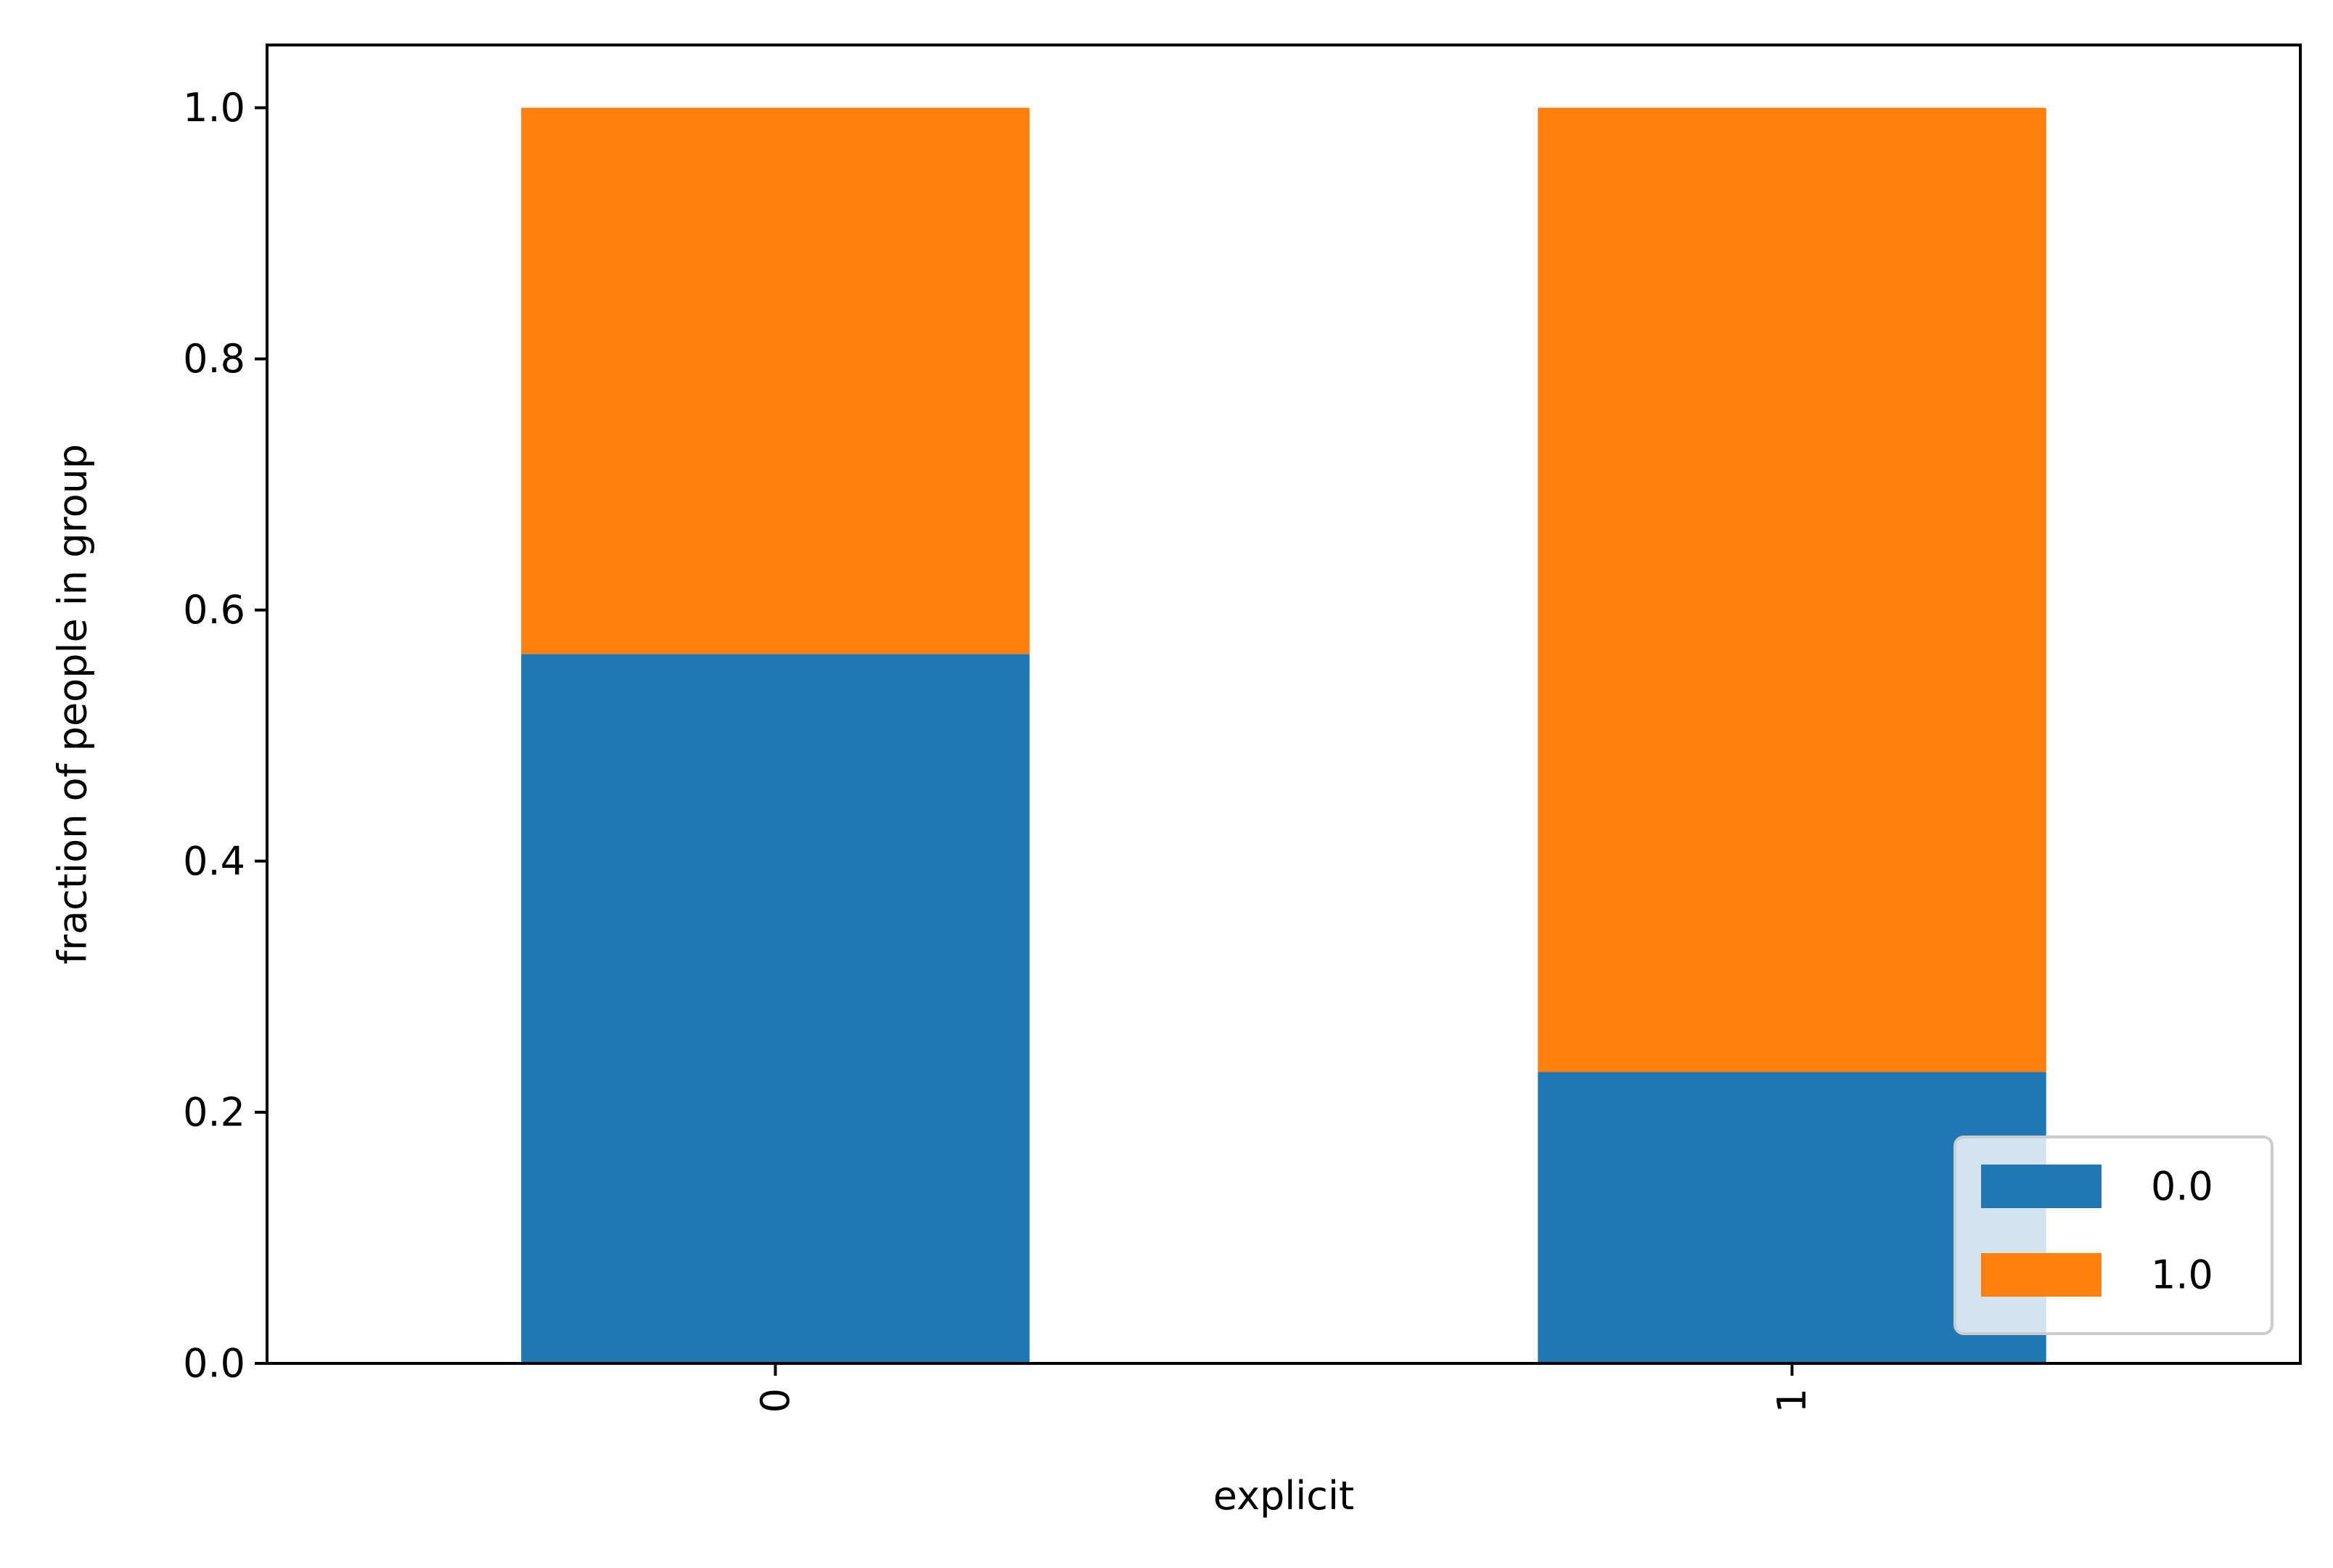  I want to click on y-tick-label: 0.2, so click(214, 1112).